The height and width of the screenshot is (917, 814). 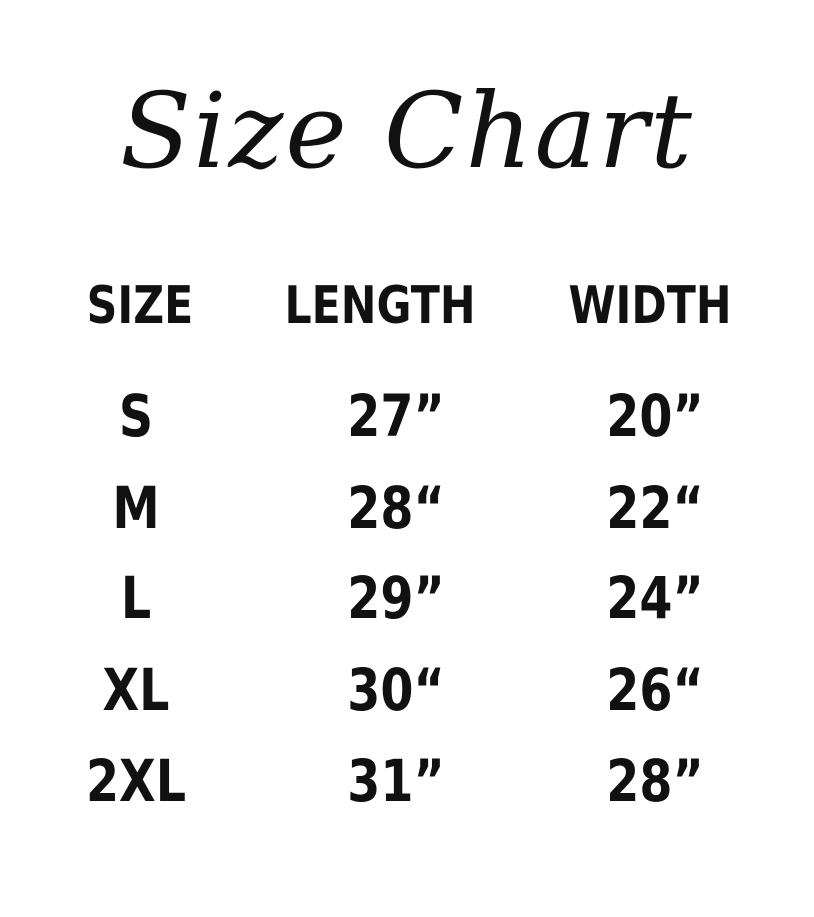 What do you see at coordinates (655, 598) in the screenshot?
I see `table-cell-width: 24”` at bounding box center [655, 598].